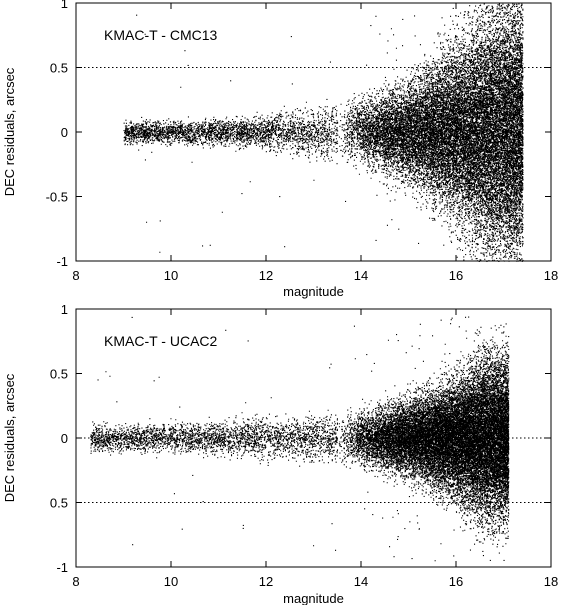 The image size is (563, 605). I want to click on panel-annotation: KMAC-T - UCAC2, so click(161, 341).